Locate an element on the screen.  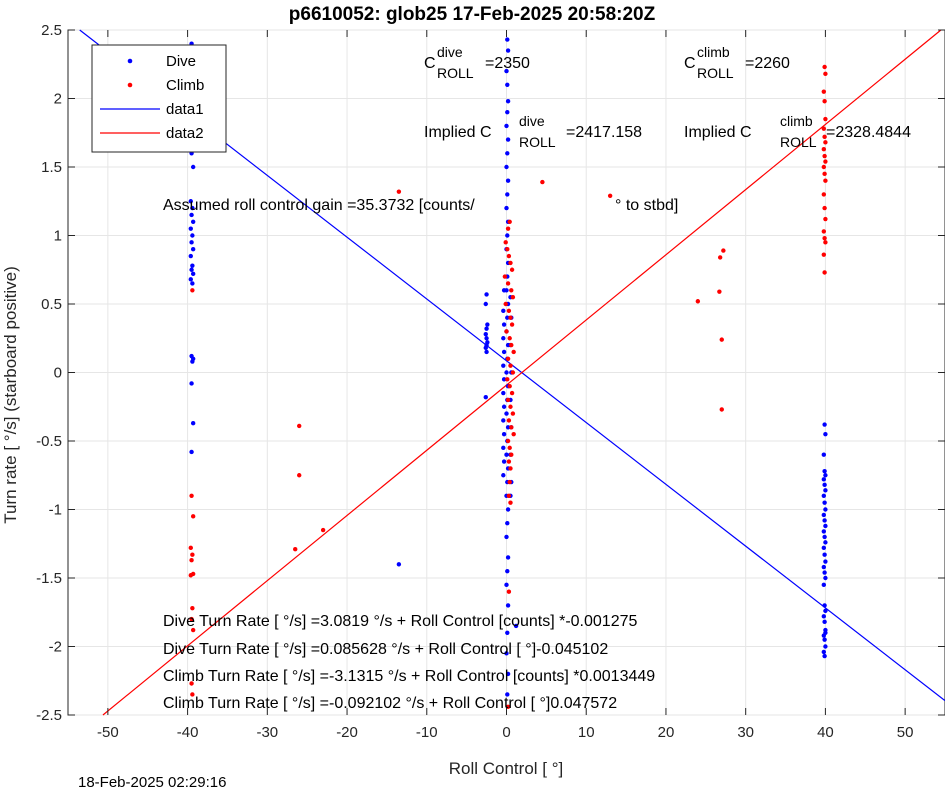
legend-label-dive: Dive is located at coordinates (181, 61).